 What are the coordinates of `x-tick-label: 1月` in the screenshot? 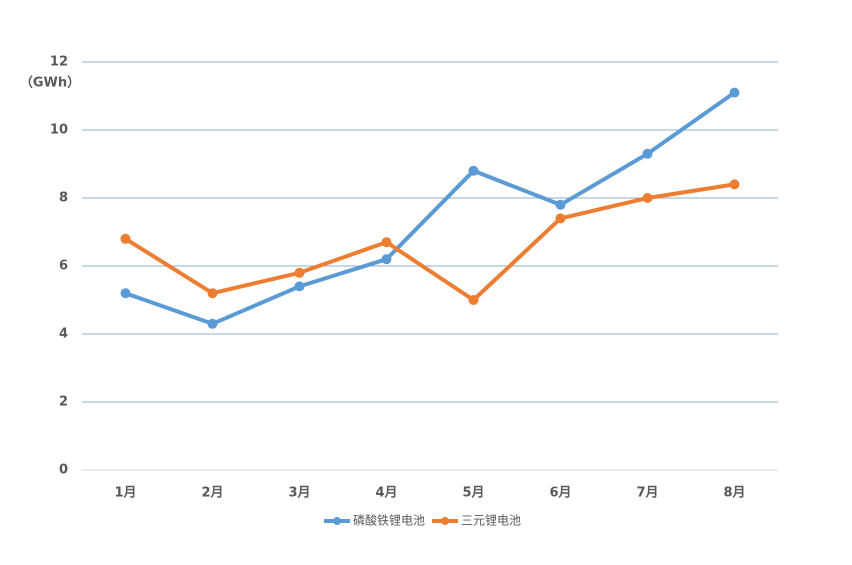 It's located at (125, 493).